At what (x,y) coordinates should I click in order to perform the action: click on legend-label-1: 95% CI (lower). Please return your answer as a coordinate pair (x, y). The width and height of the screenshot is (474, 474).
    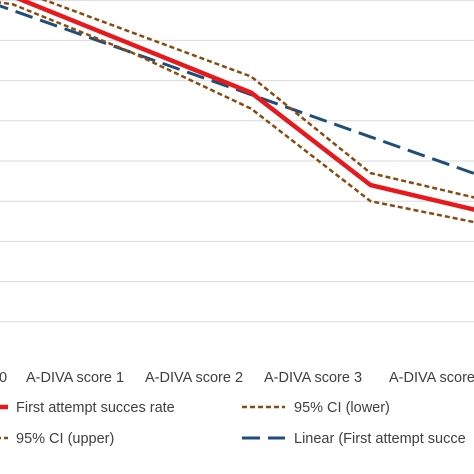
    Looking at the image, I should click on (342, 408).